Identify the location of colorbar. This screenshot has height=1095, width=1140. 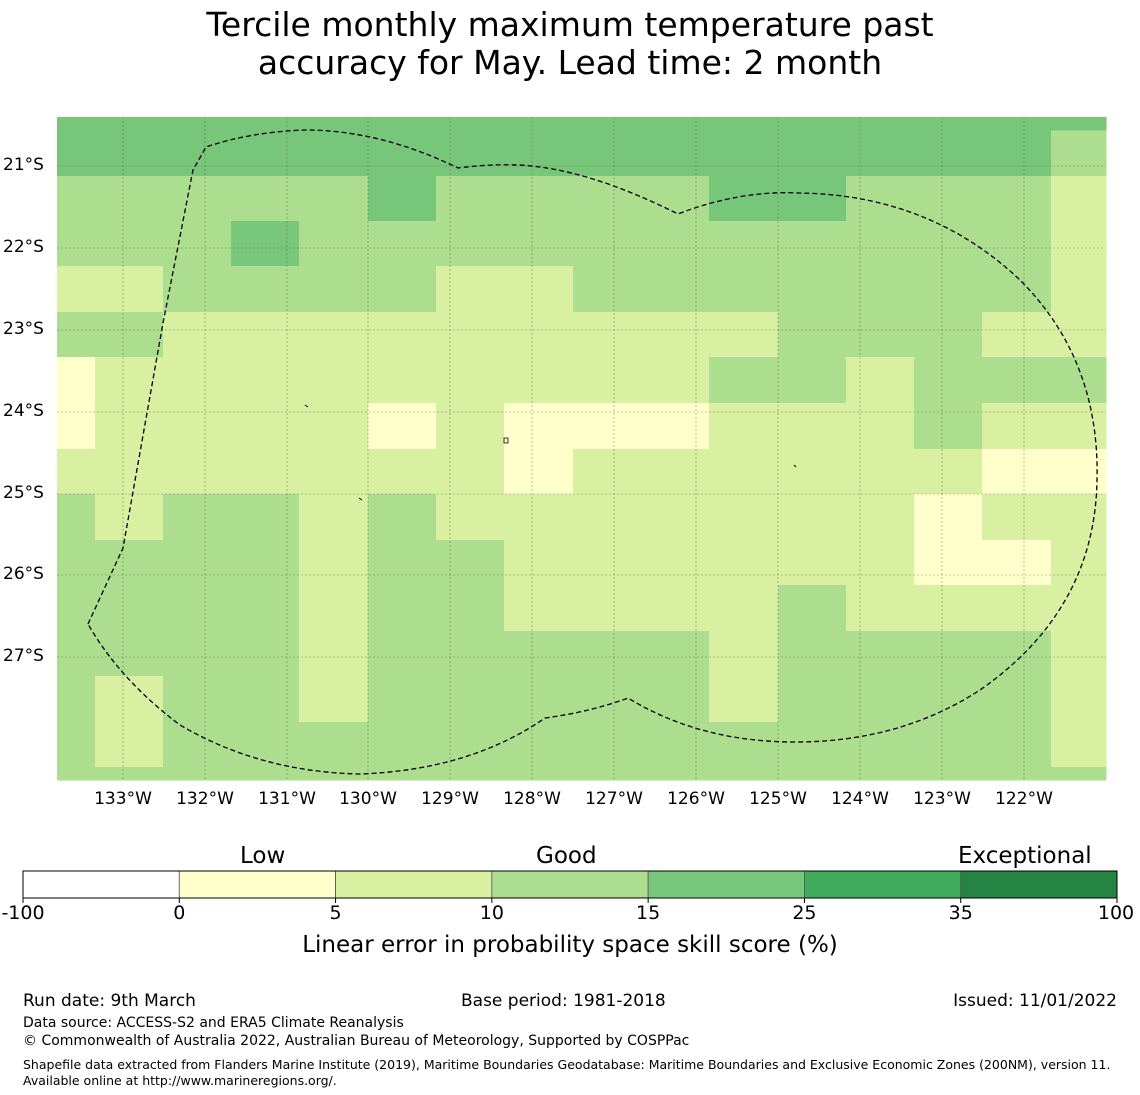
(570, 886).